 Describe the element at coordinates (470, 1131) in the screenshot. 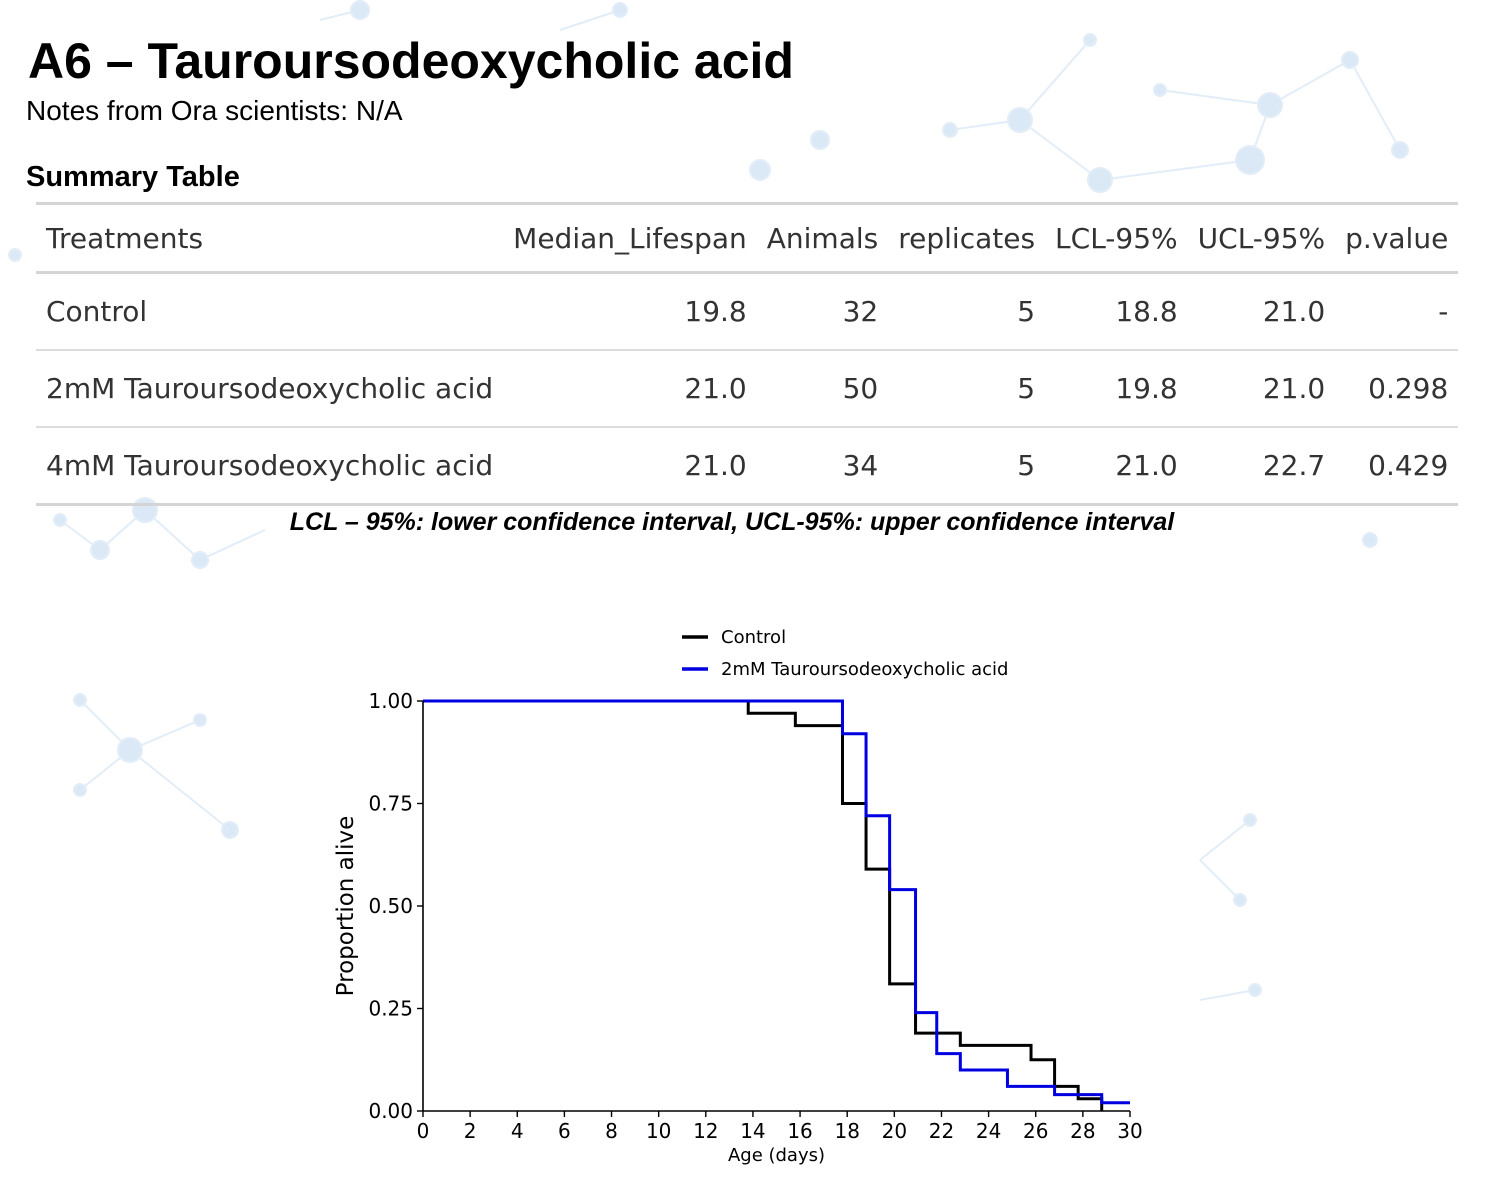

I see `x-tick-label: 2` at that location.